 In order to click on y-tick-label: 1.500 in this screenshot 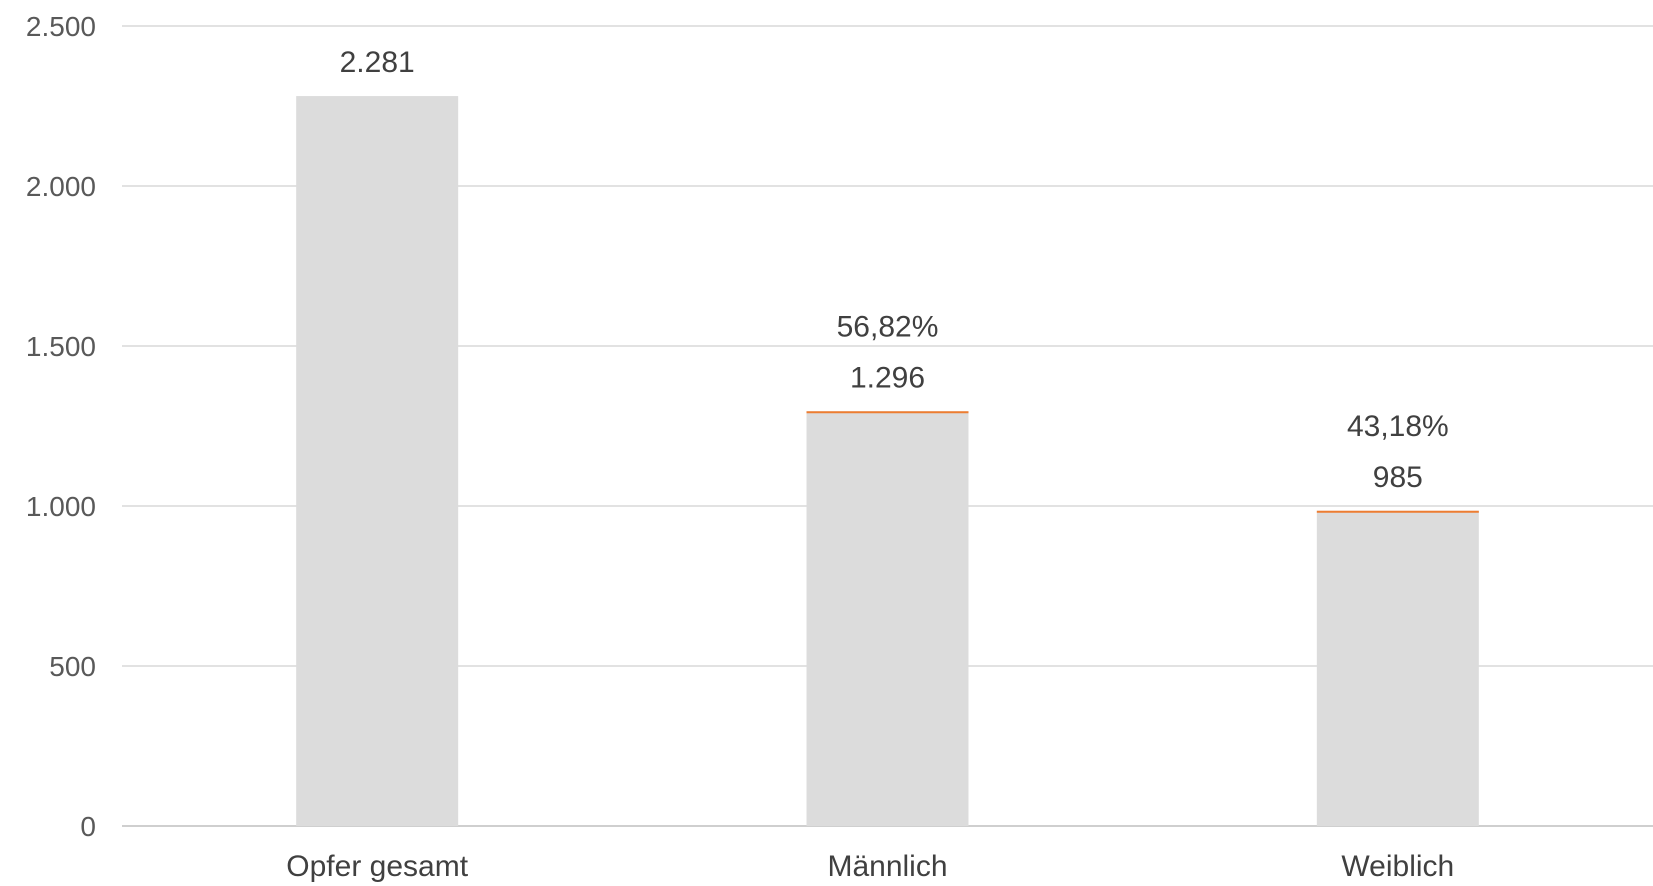, I will do `click(61, 346)`.